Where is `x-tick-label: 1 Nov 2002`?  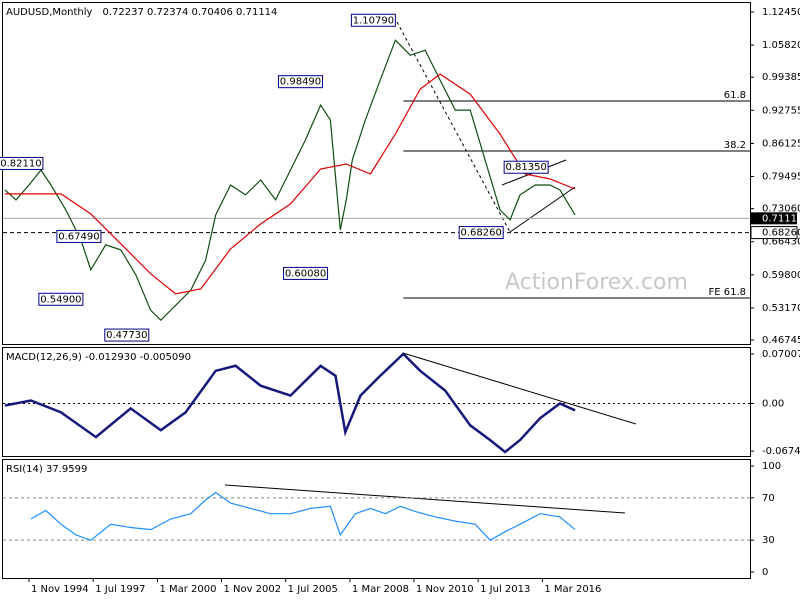
x-tick-label: 1 Nov 2002 is located at coordinates (252, 589).